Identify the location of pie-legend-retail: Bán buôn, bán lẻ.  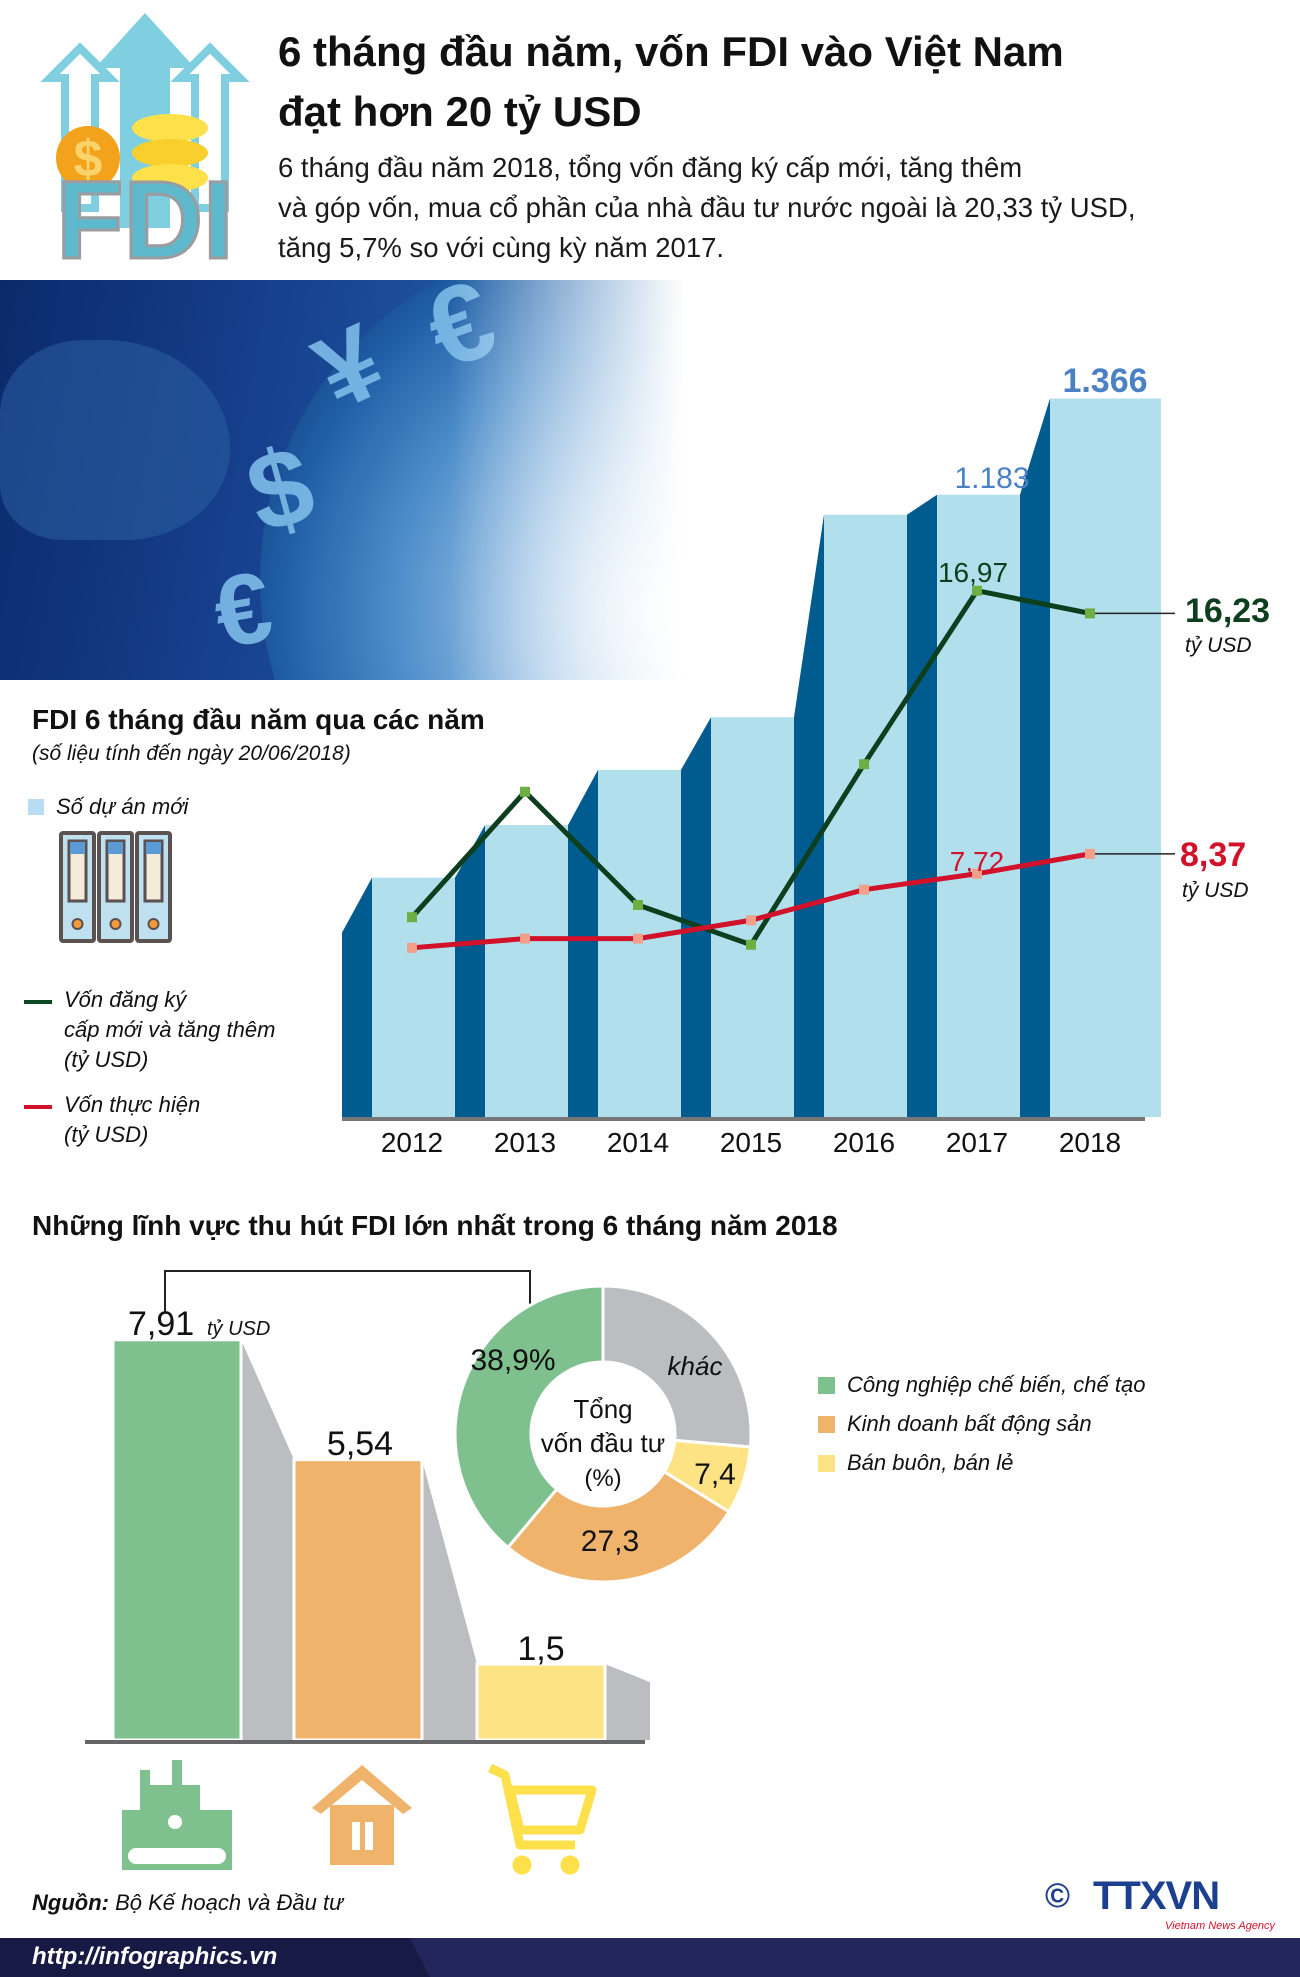
(915, 1463).